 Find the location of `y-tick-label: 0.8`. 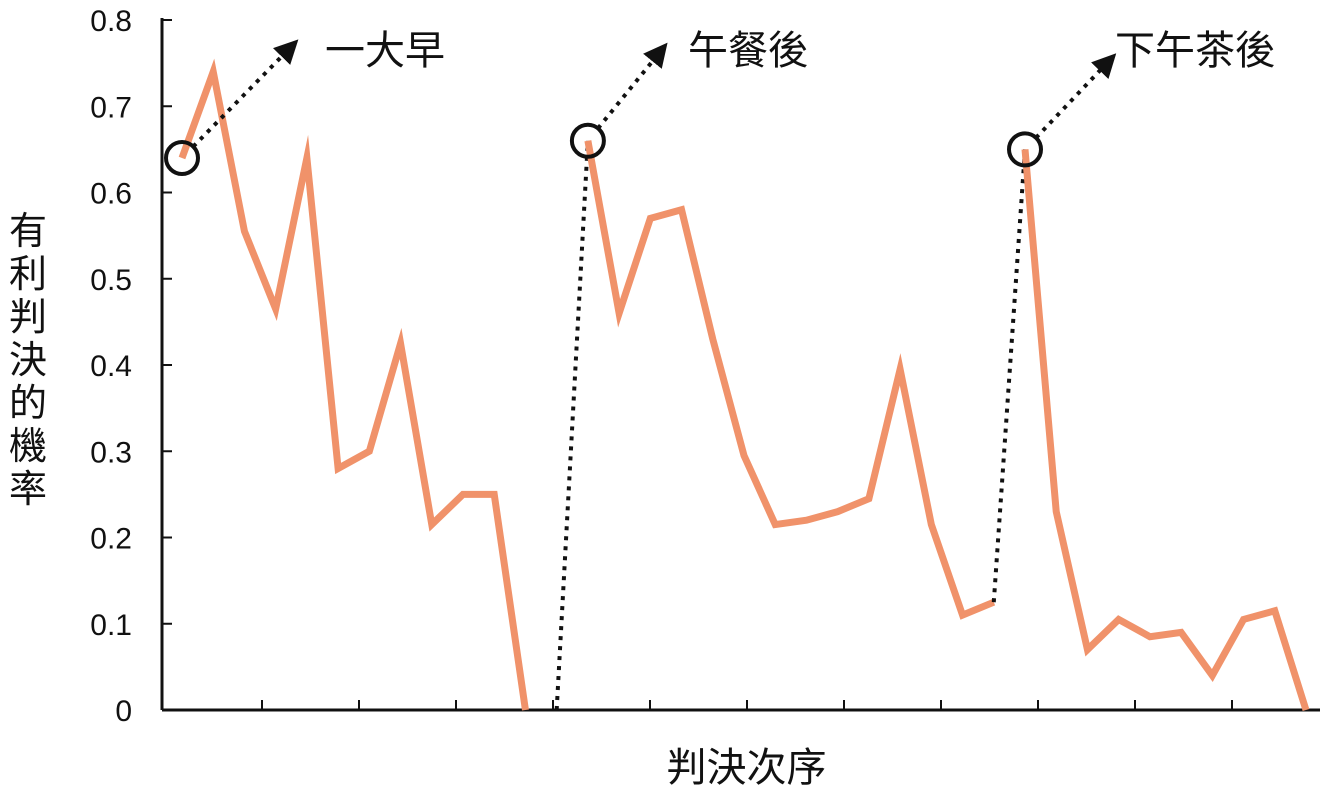

y-tick-label: 0.8 is located at coordinates (111, 21).